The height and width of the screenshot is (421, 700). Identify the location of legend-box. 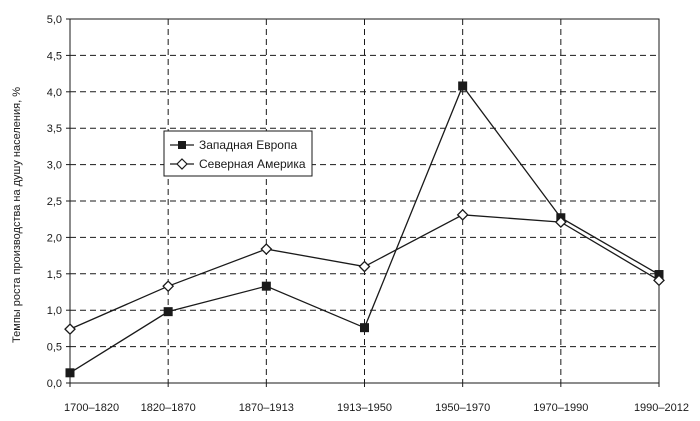
(238, 153).